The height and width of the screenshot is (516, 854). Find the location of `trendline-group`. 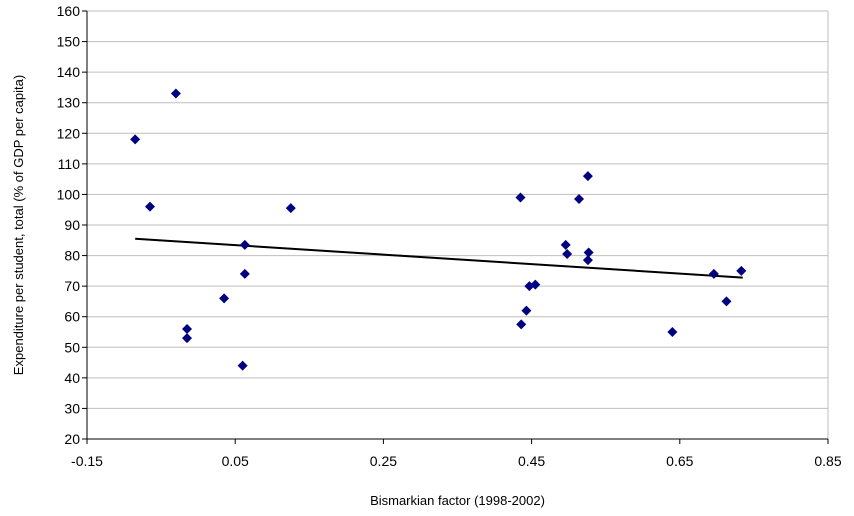

trendline-group is located at coordinates (439, 258).